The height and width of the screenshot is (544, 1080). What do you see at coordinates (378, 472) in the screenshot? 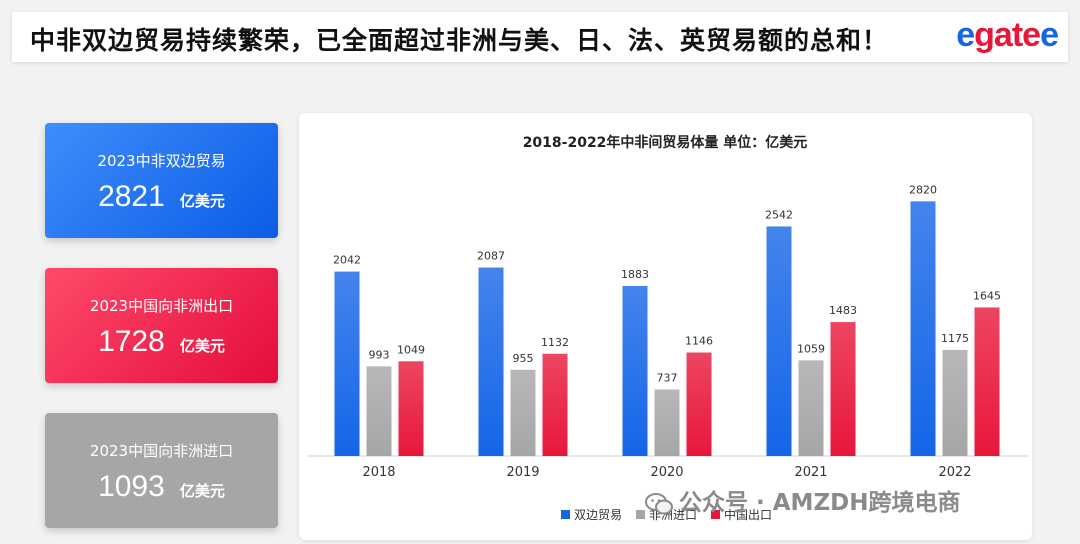
I see `x-tick-label: 2018` at bounding box center [378, 472].